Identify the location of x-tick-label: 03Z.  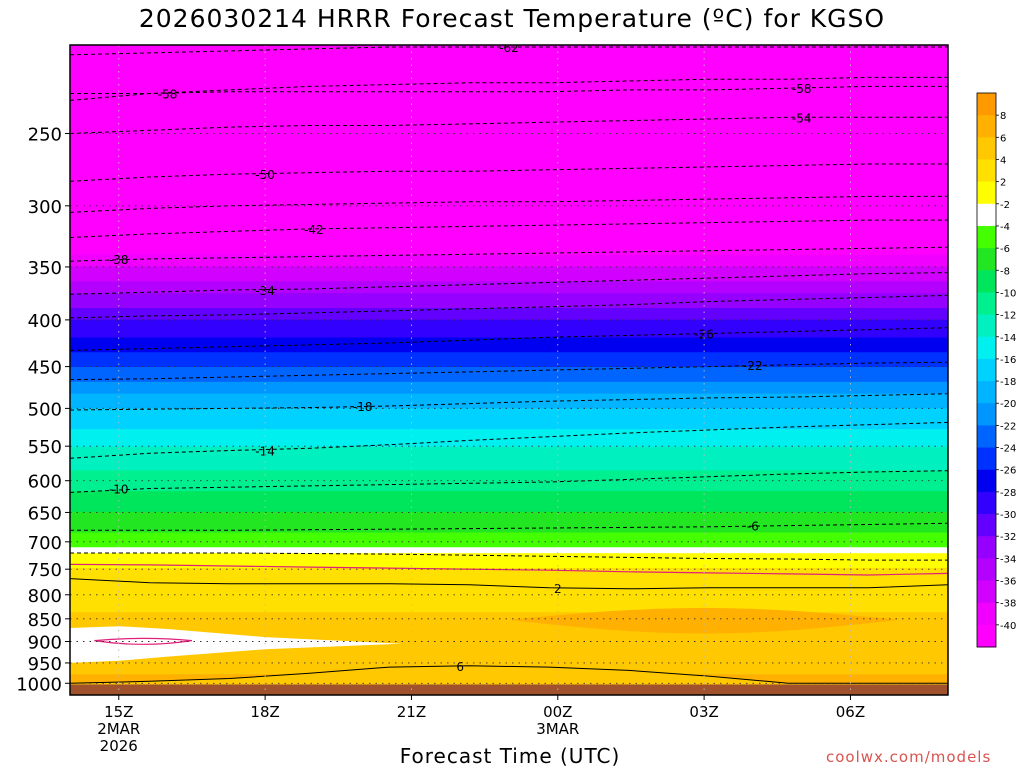
(703, 712).